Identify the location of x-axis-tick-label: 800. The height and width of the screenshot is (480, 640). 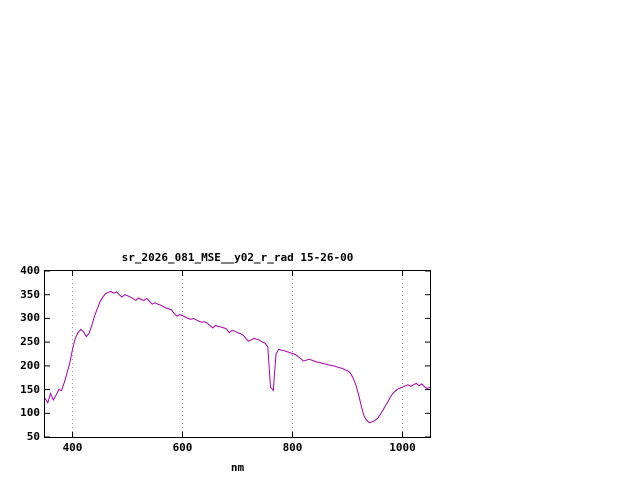
(292, 447).